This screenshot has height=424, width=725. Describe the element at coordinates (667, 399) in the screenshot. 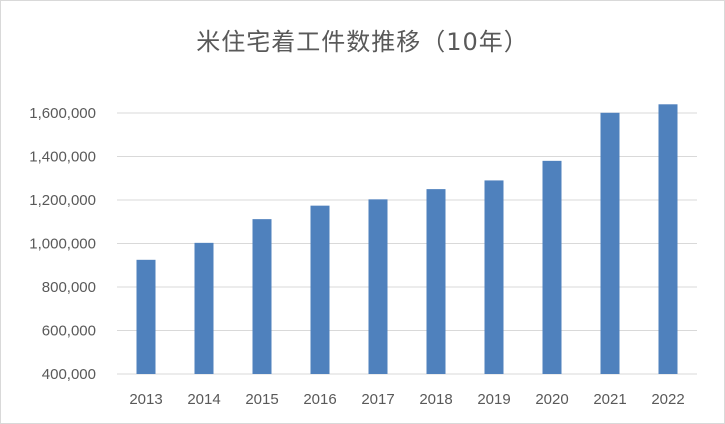

I see `x-tick-label: 2022` at that location.